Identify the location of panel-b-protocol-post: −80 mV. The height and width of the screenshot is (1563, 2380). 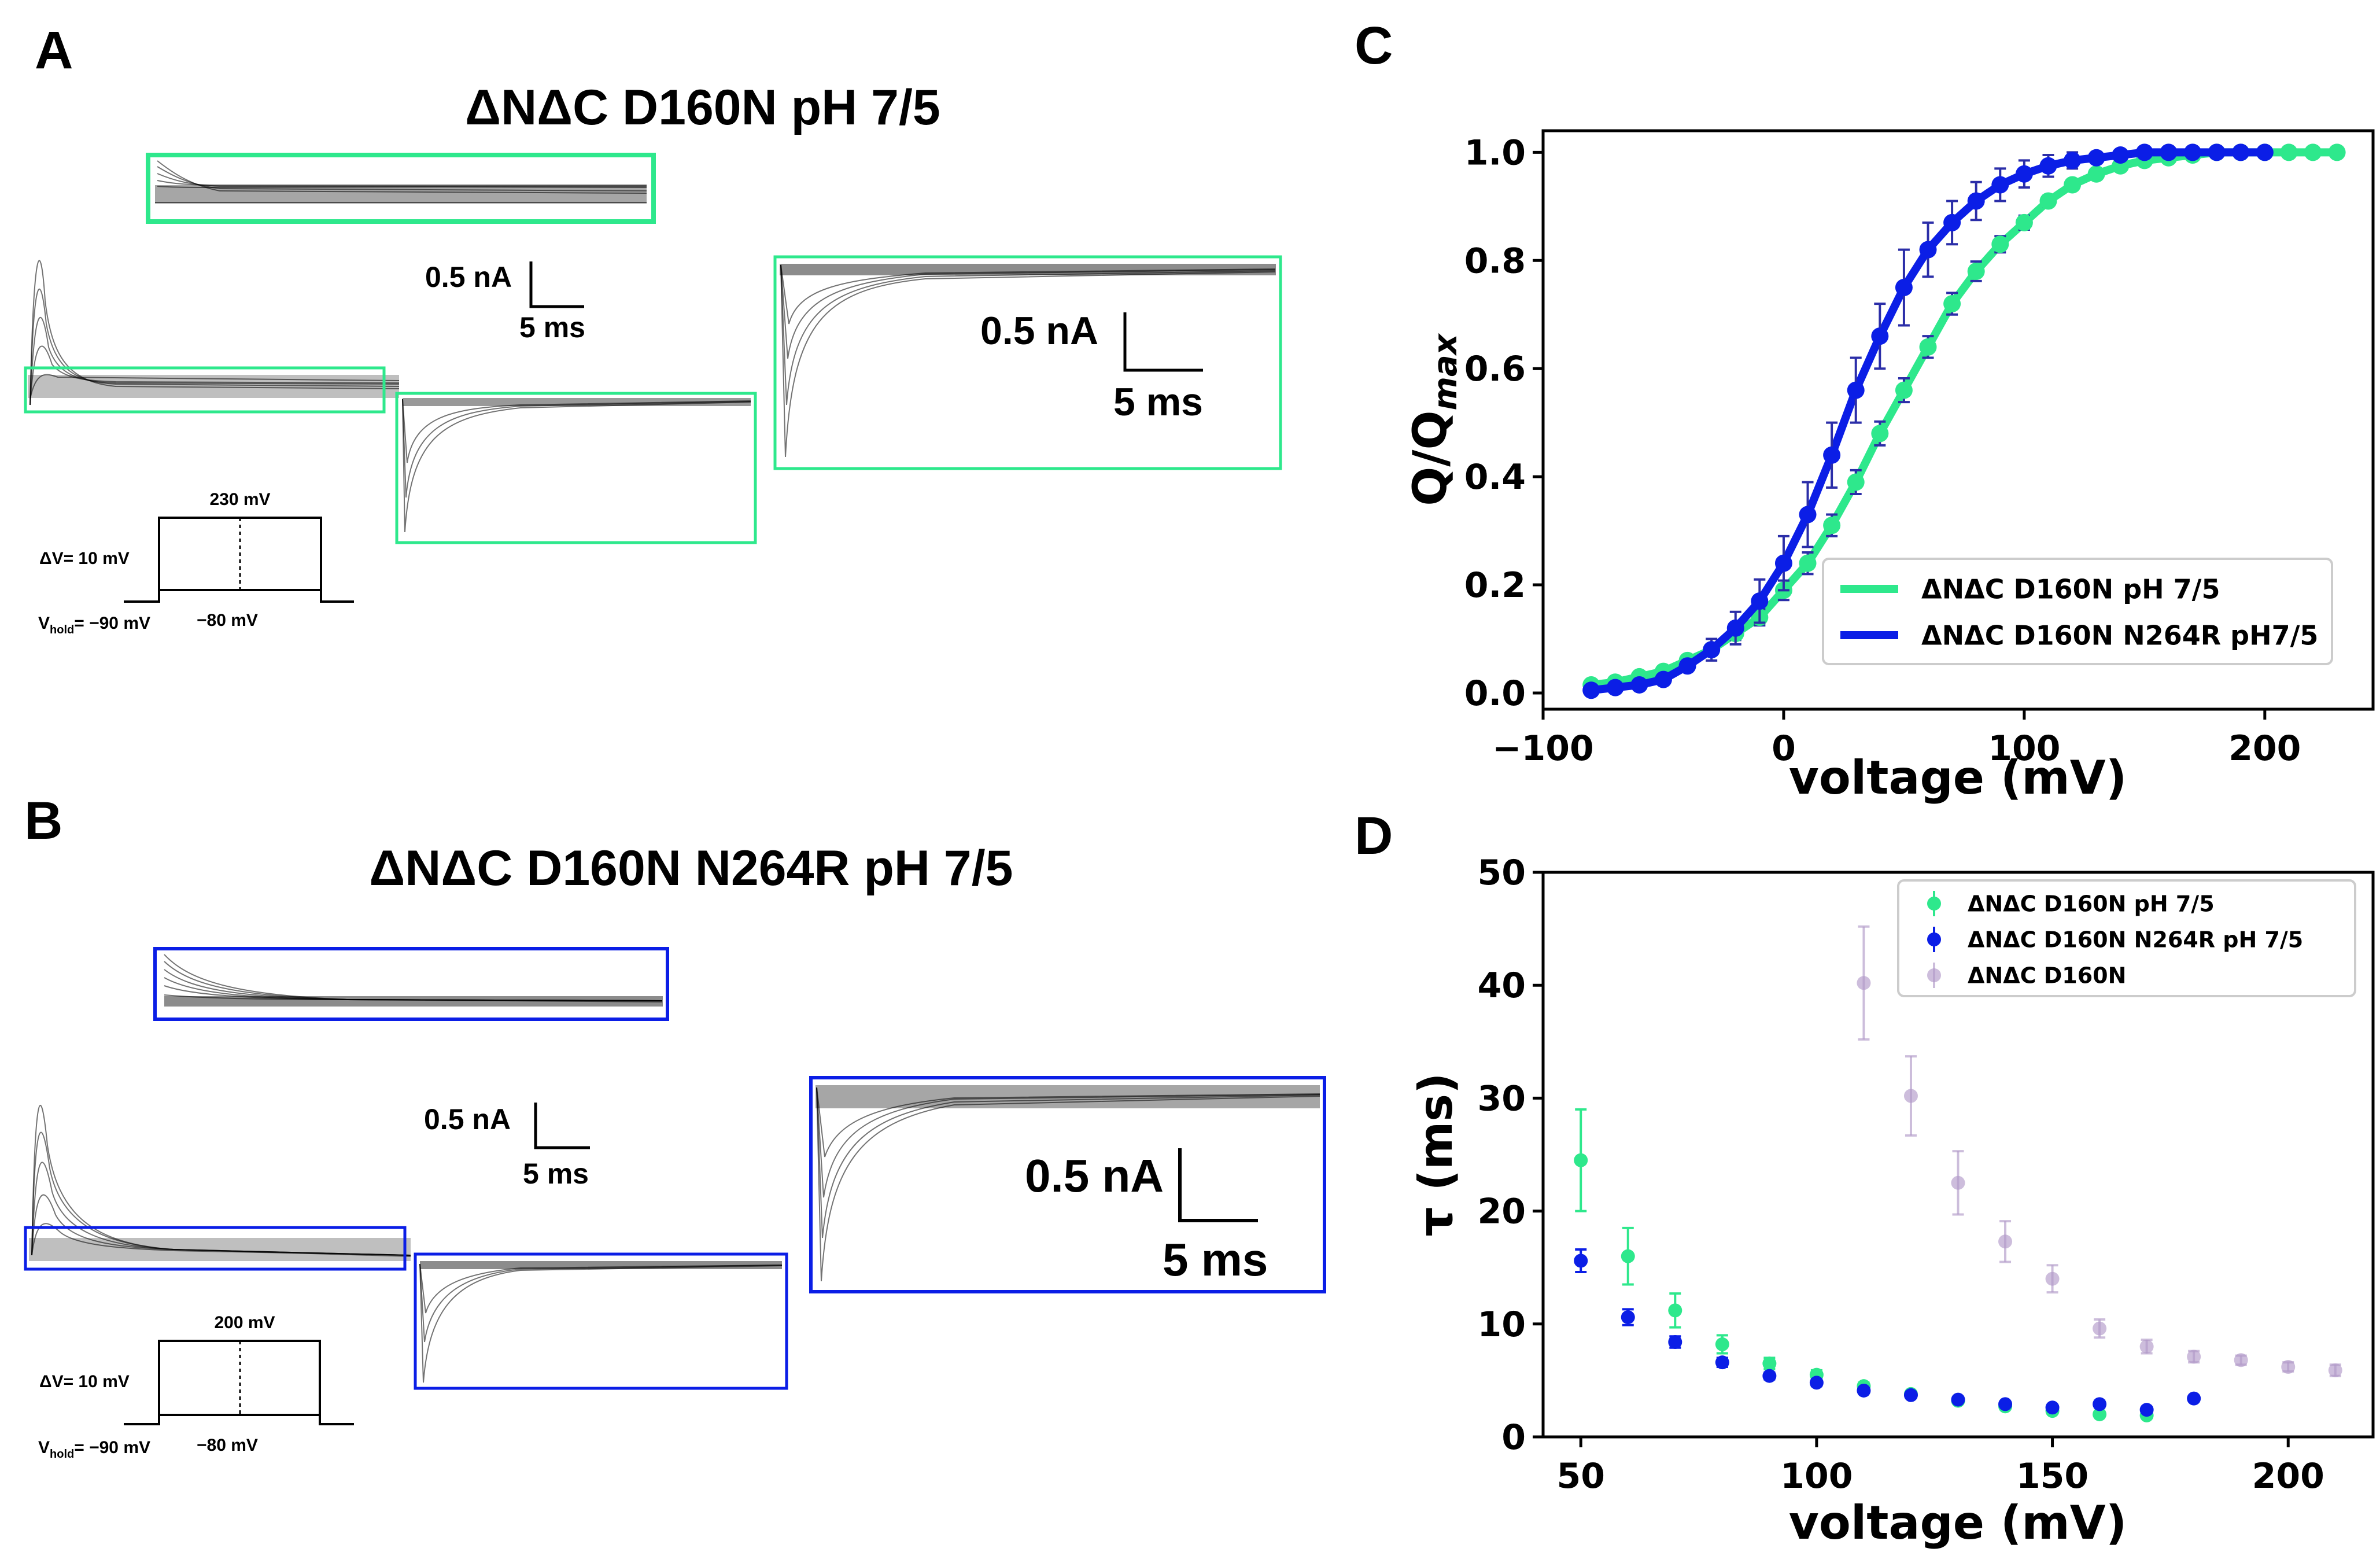
(228, 1446).